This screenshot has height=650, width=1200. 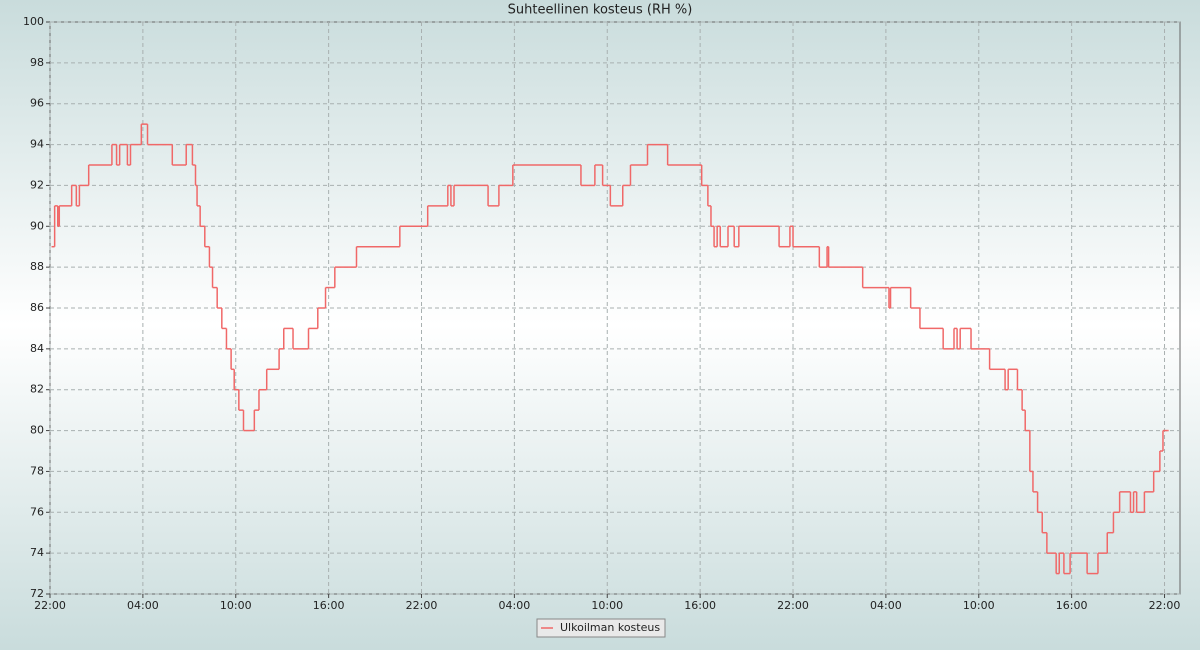 I want to click on y-tick-label: 86, so click(x=37, y=307).